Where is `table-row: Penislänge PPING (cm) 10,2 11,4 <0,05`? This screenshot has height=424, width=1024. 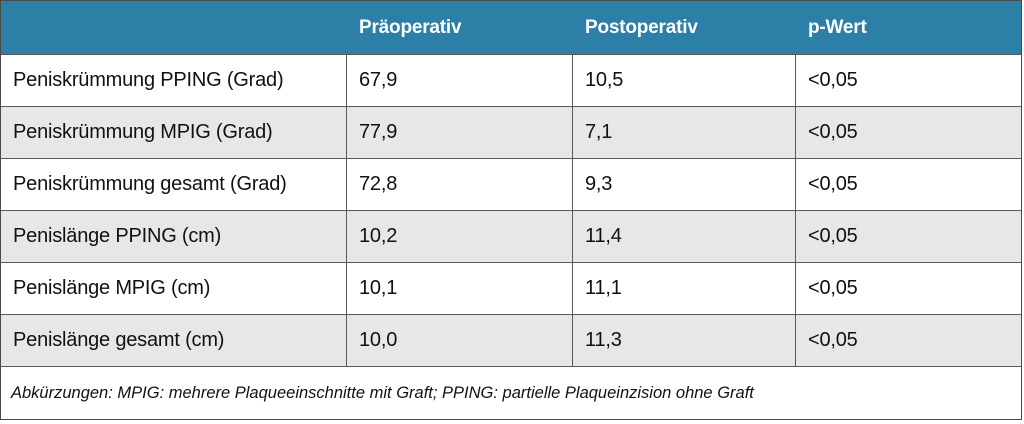 table-row: Penislänge PPING (cm) 10,2 11,4 <0,05 is located at coordinates (511, 236).